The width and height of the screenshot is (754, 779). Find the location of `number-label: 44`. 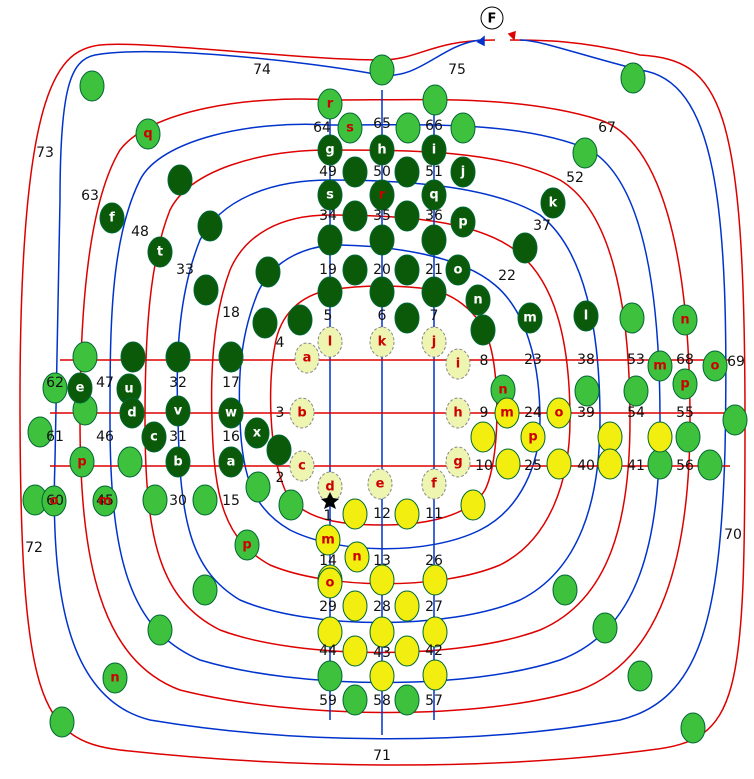

number-label: 44 is located at coordinates (328, 651).